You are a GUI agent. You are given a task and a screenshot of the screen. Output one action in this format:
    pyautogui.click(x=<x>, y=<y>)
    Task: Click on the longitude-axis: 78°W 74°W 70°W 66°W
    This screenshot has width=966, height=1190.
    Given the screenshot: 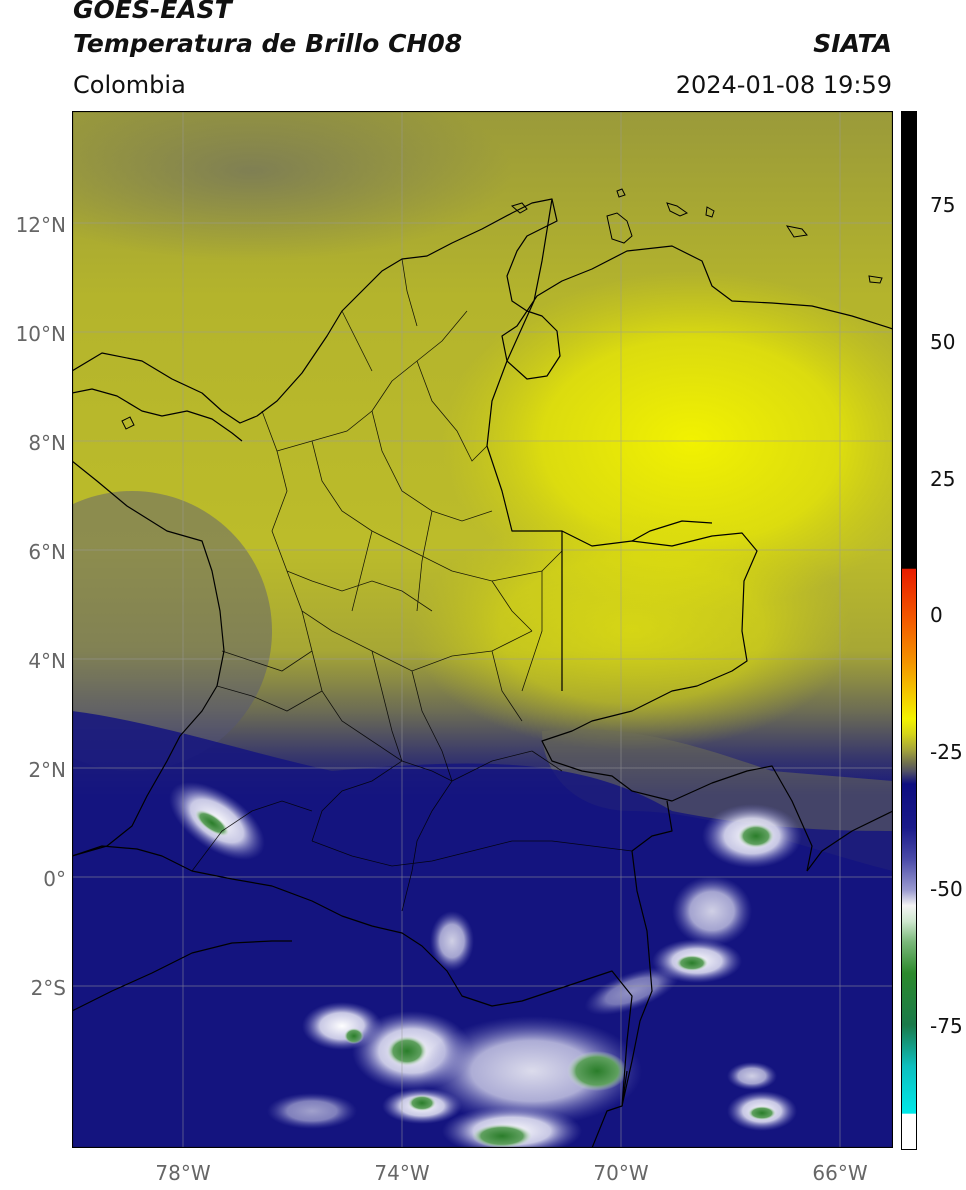 What is the action you would take?
    pyautogui.click(x=511, y=1173)
    